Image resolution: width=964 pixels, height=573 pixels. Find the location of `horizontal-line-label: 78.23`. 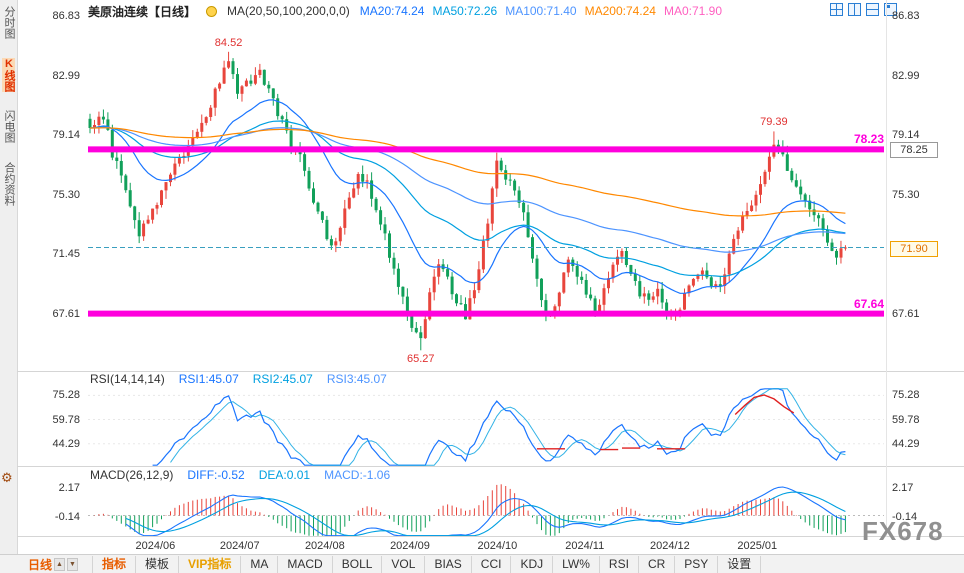

horizontal-line-label: 78.23 is located at coordinates (868, 139).